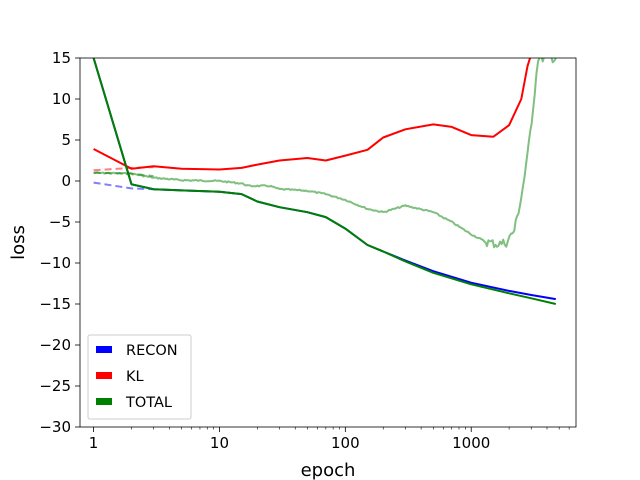  I want to click on y-tick-label: −15, so click(55, 304).